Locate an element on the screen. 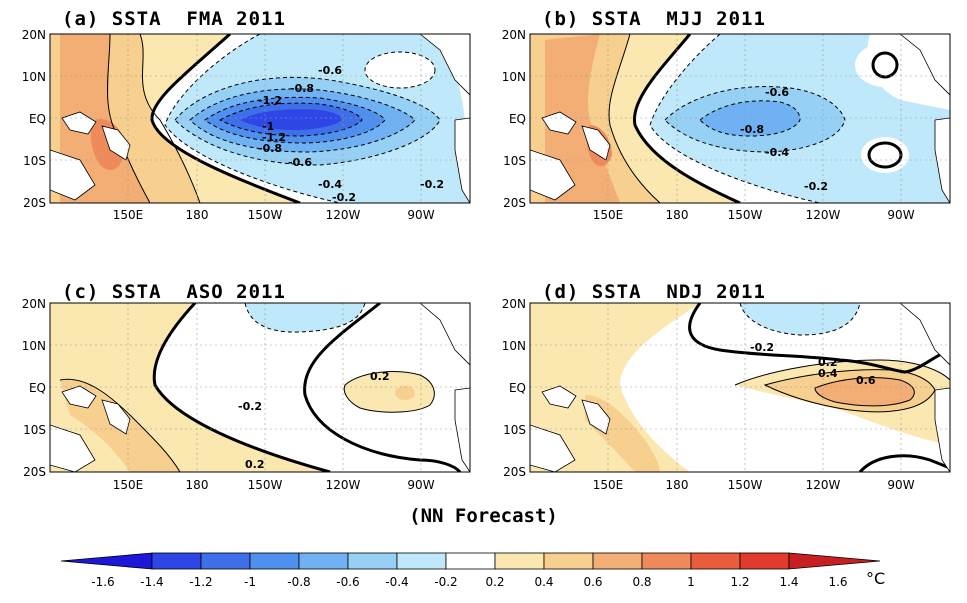 This screenshot has height=603, width=967. panel-a-frame is located at coordinates (260, 118).